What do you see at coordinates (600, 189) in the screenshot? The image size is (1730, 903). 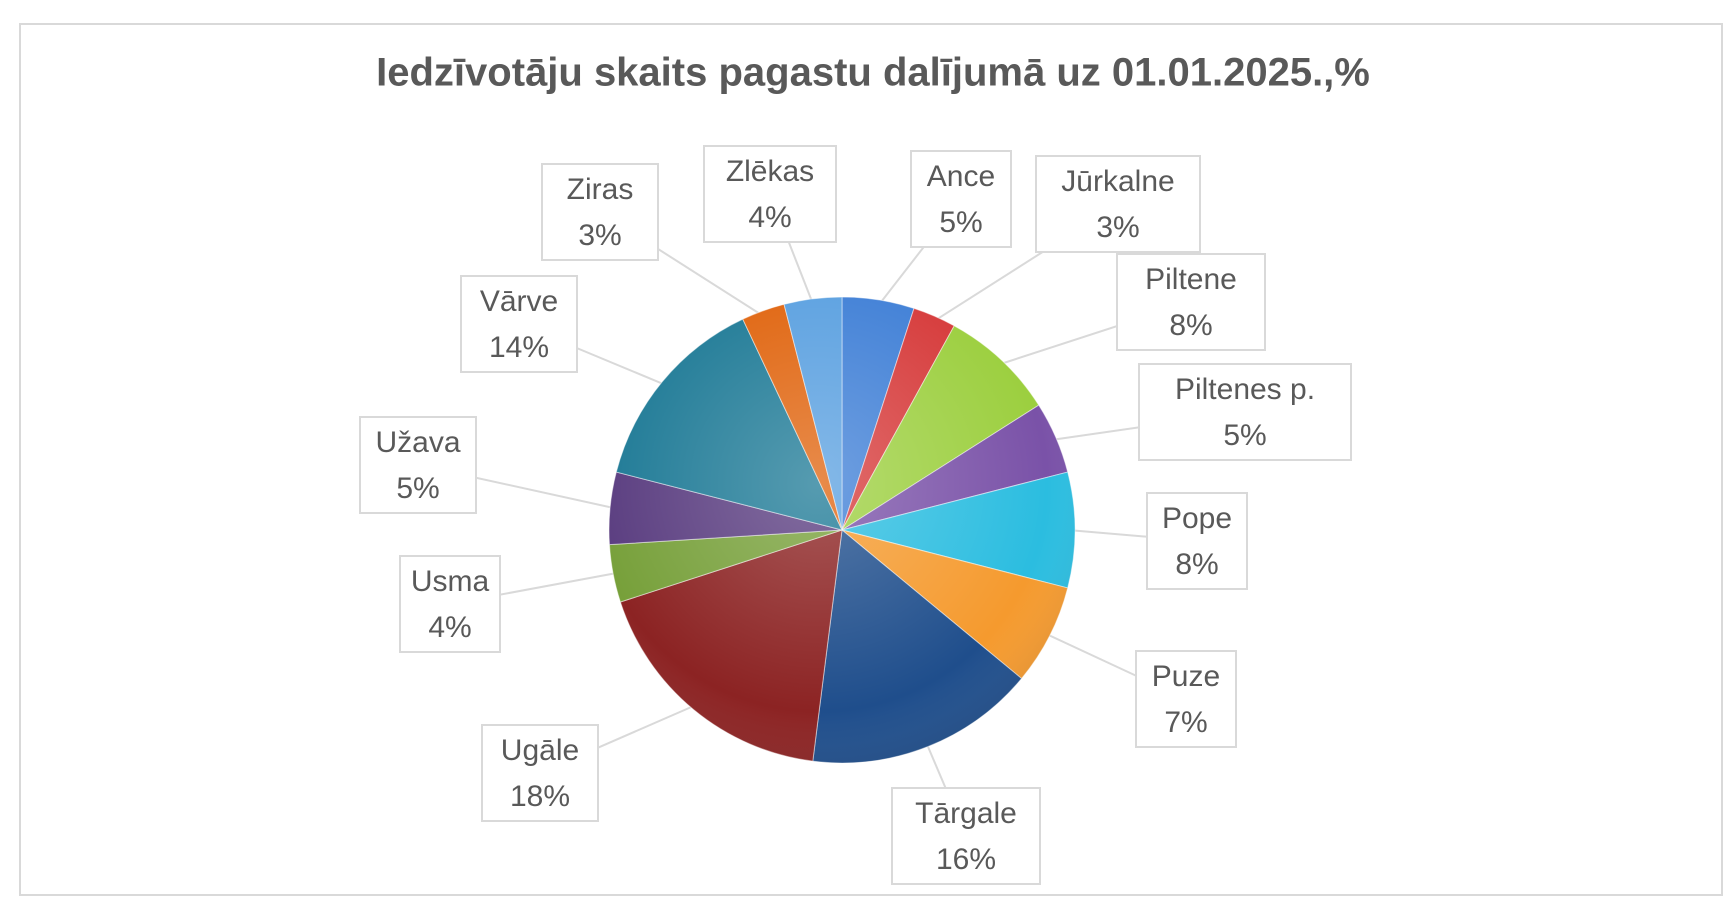 I see `category-label: Ziras` at bounding box center [600, 189].